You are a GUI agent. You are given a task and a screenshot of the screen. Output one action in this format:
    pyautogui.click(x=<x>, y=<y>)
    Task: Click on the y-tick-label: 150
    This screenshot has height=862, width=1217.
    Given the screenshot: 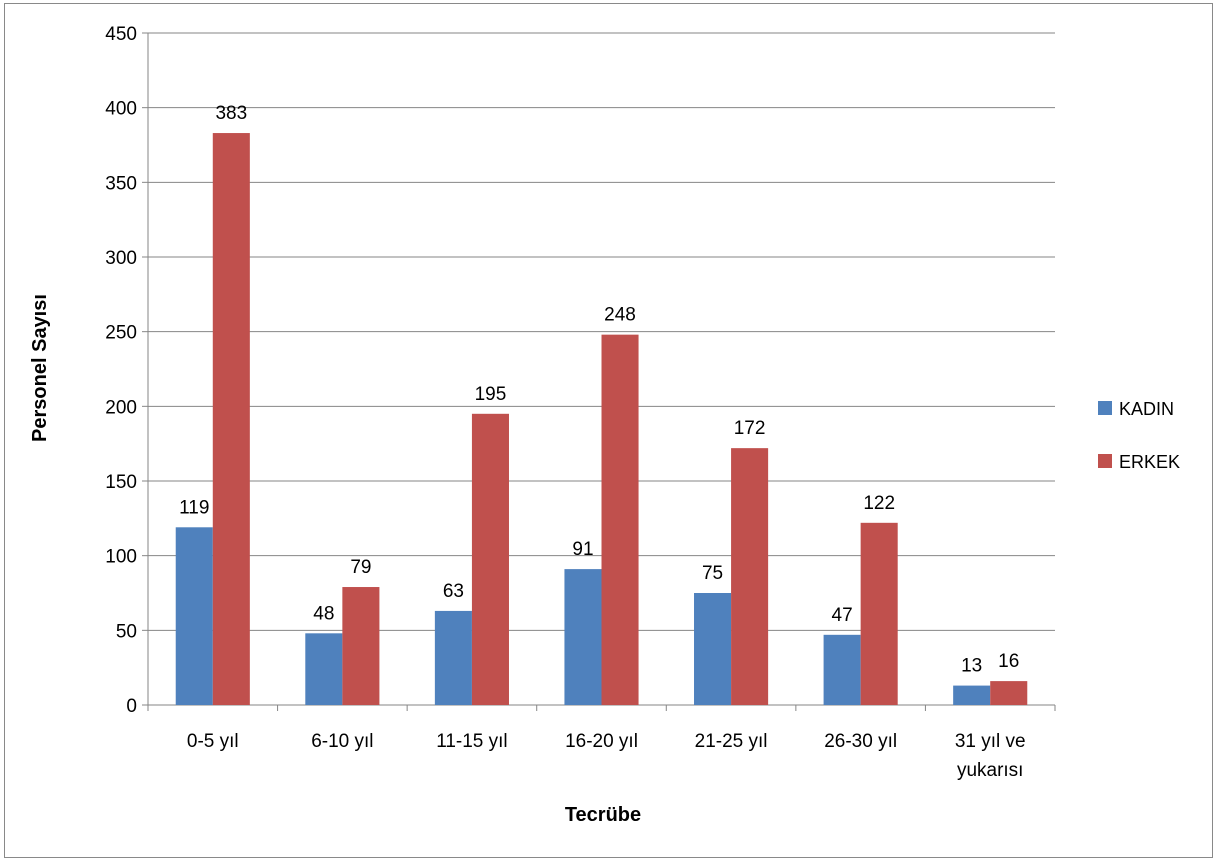 What is the action you would take?
    pyautogui.click(x=121, y=482)
    